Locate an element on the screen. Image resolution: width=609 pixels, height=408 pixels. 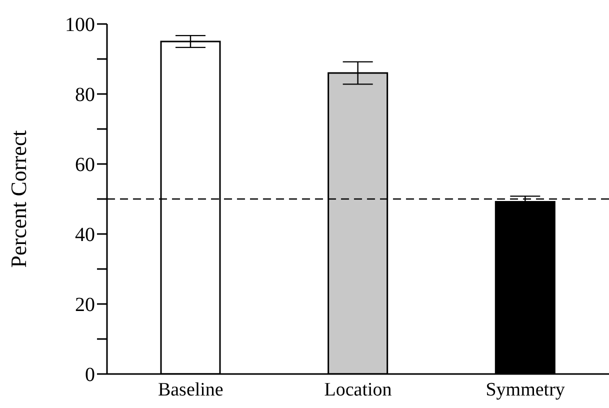
y-tick-label: 0 is located at coordinates (90, 375).